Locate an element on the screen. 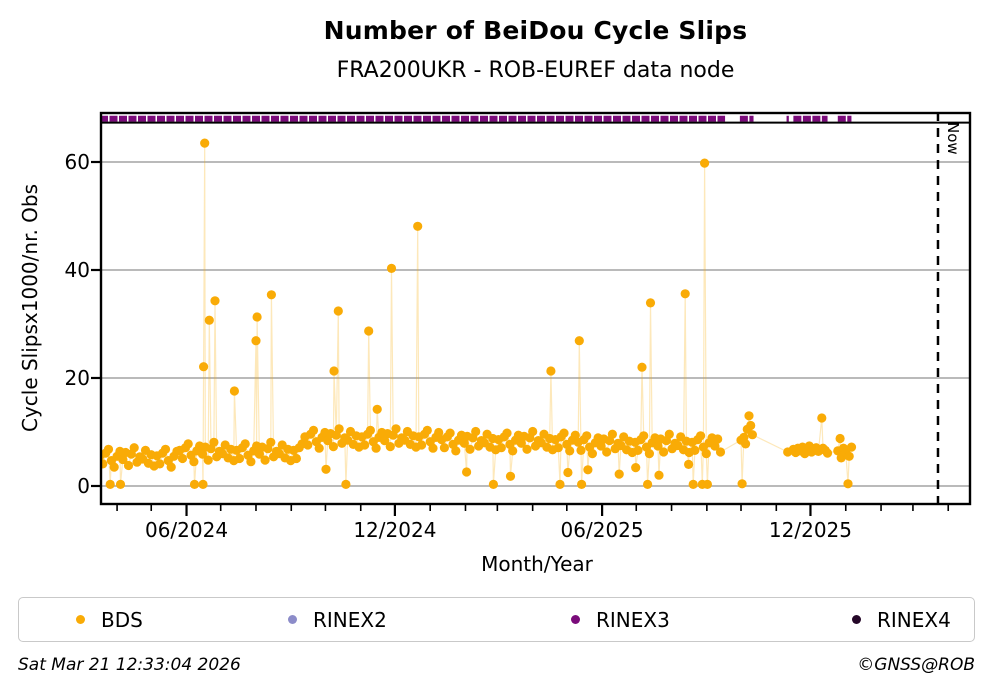 This screenshot has width=993, height=699. y-tick-label: 20 is located at coordinates (77, 377).